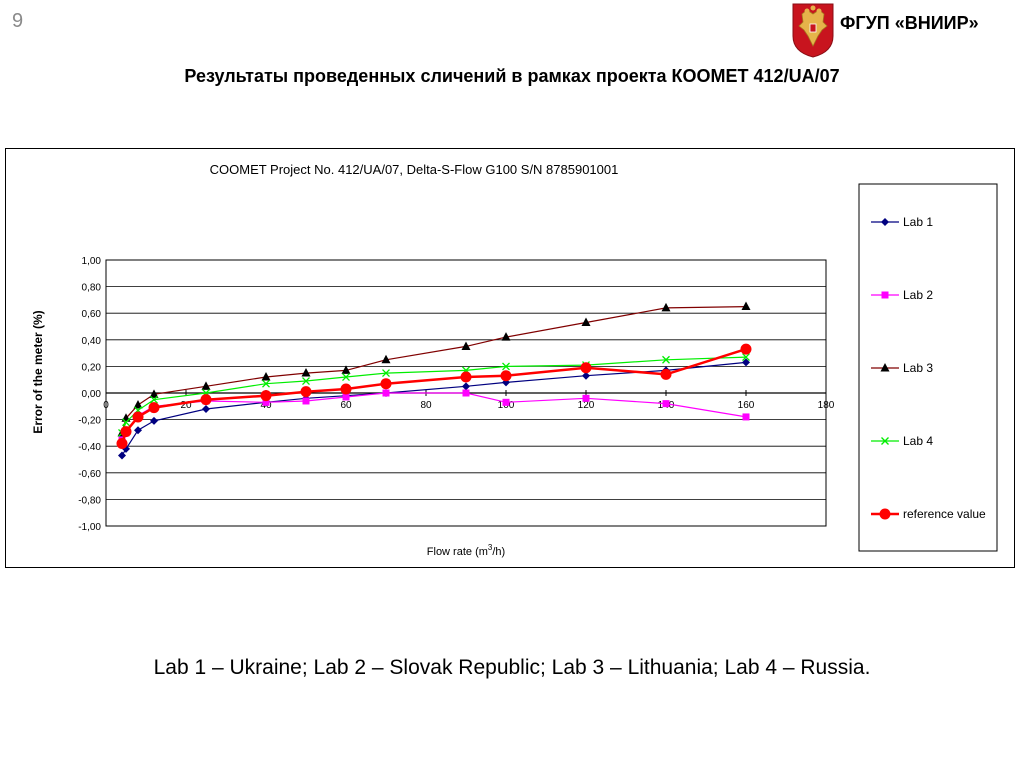 This screenshot has height=768, width=1024. Describe the element at coordinates (92, 394) in the screenshot. I see `y-tick-label: 0,00` at that location.